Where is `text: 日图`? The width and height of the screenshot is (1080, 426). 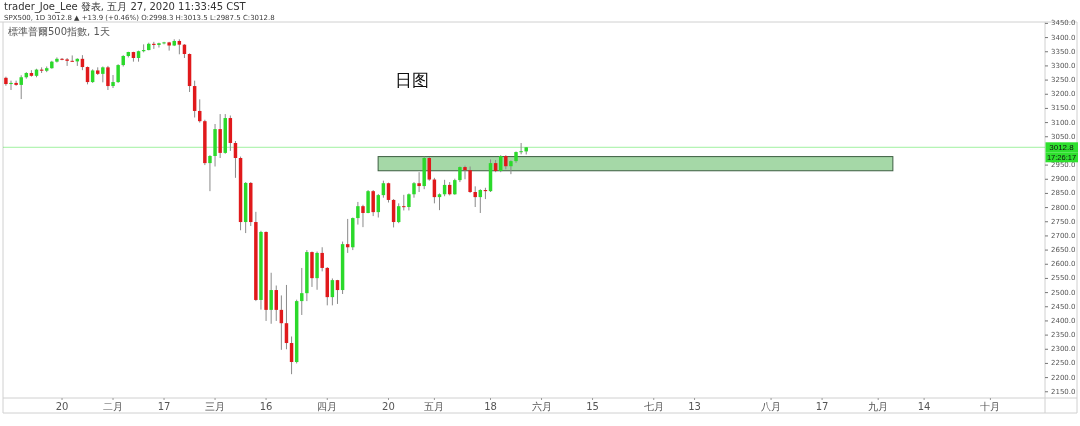
text: 日图 is located at coordinates (412, 80).